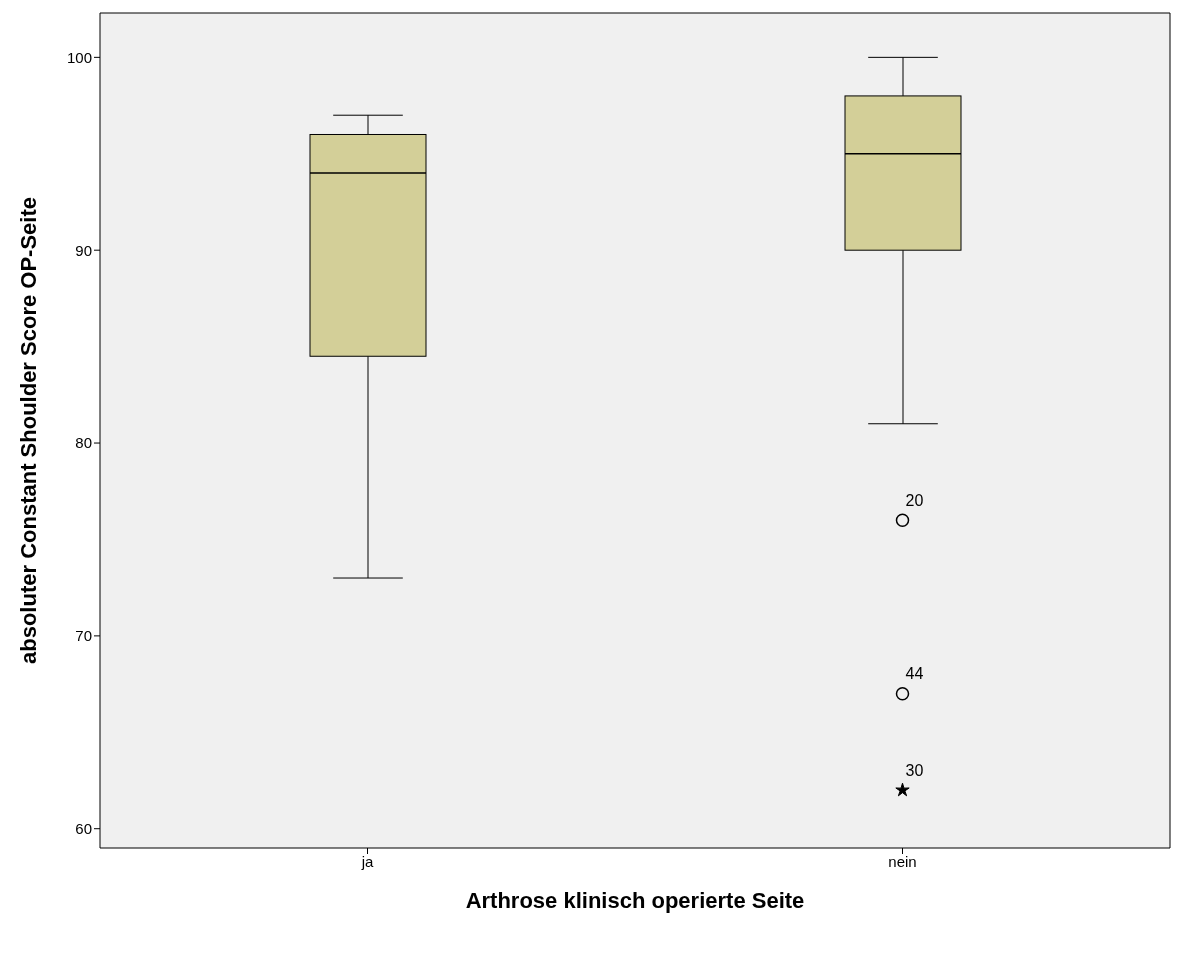 This screenshot has width=1193, height=957. What do you see at coordinates (914, 500) in the screenshot?
I see `annotation: 20` at bounding box center [914, 500].